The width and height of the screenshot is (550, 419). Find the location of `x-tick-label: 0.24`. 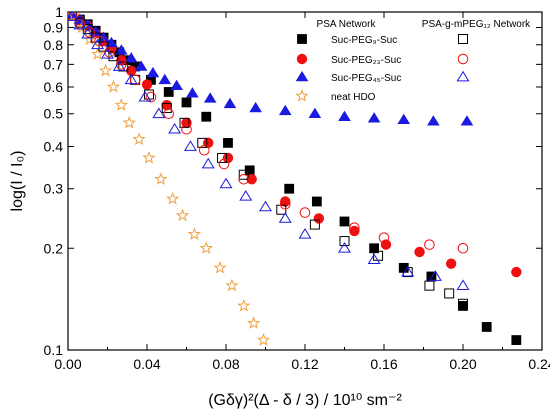

x-tick-label: 0.24 is located at coordinates (539, 364).